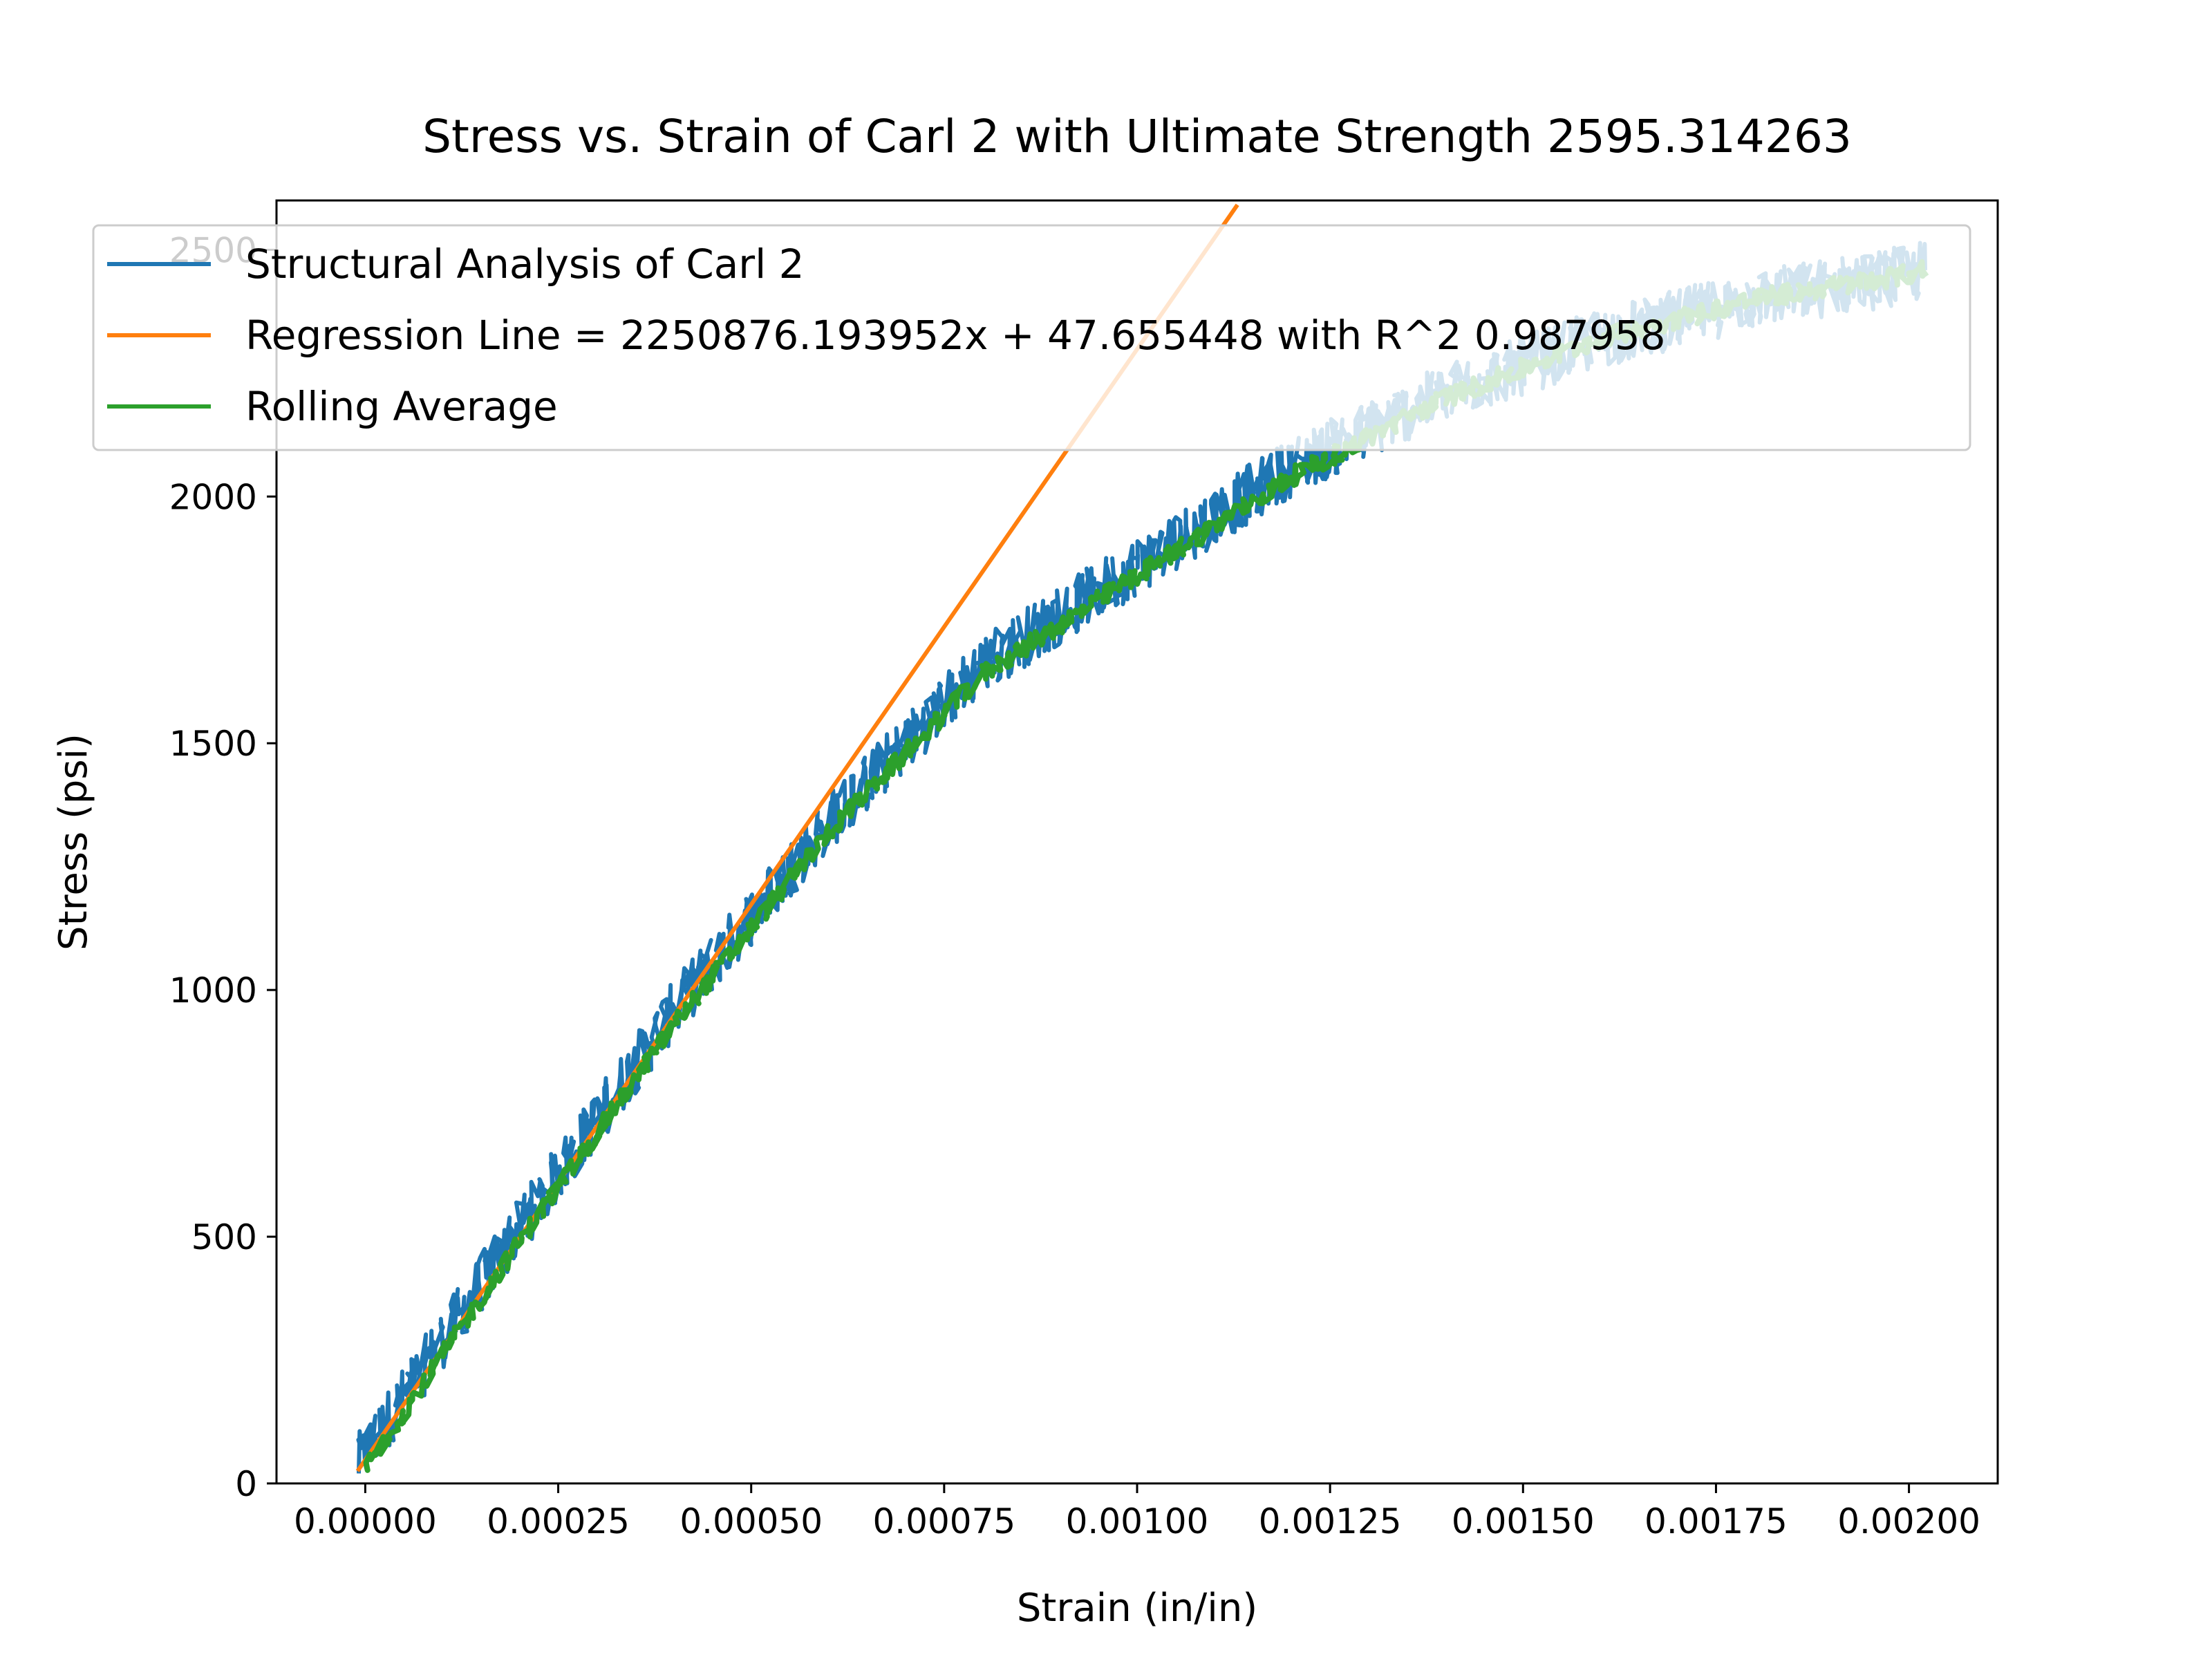  What do you see at coordinates (751, 1521) in the screenshot?
I see `x-tick-label: 0.00050` at bounding box center [751, 1521].